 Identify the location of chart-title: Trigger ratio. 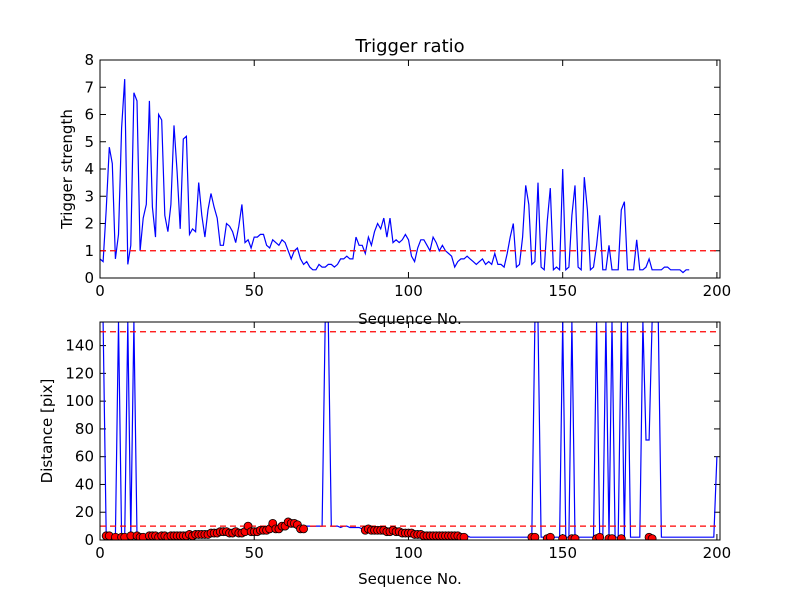
(409, 46).